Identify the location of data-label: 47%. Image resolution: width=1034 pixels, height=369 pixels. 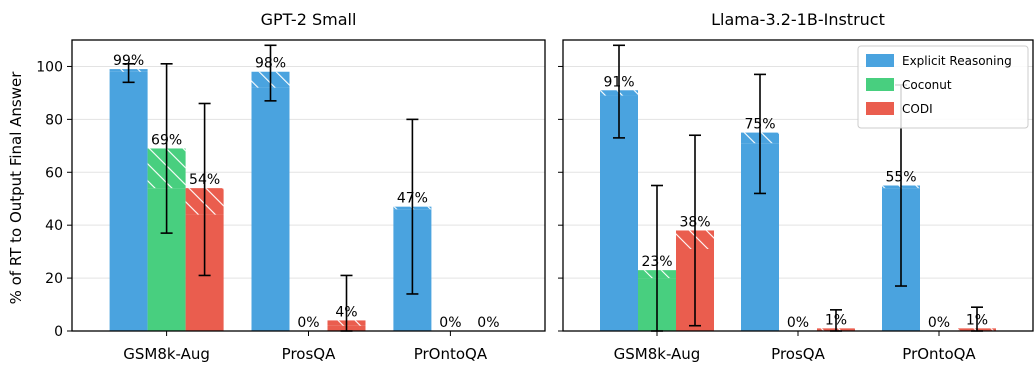
(412, 199).